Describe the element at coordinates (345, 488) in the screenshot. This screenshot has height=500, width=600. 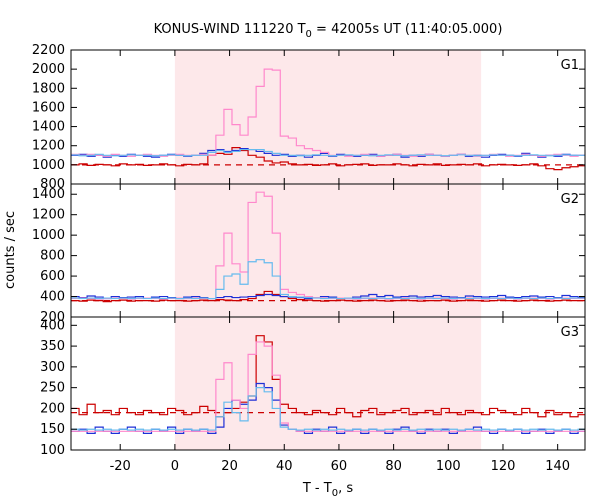
I see `xlabel-rest: , s` at that location.